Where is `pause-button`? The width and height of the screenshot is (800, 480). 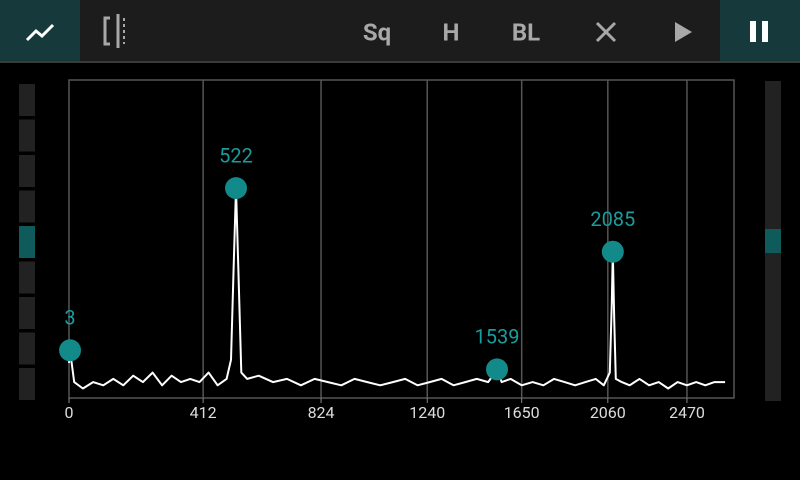
pause-button is located at coordinates (760, 30).